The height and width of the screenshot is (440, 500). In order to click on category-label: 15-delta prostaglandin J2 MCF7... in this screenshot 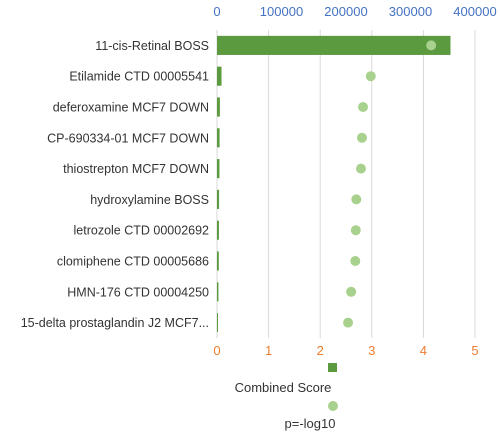, I will do `click(115, 323)`.